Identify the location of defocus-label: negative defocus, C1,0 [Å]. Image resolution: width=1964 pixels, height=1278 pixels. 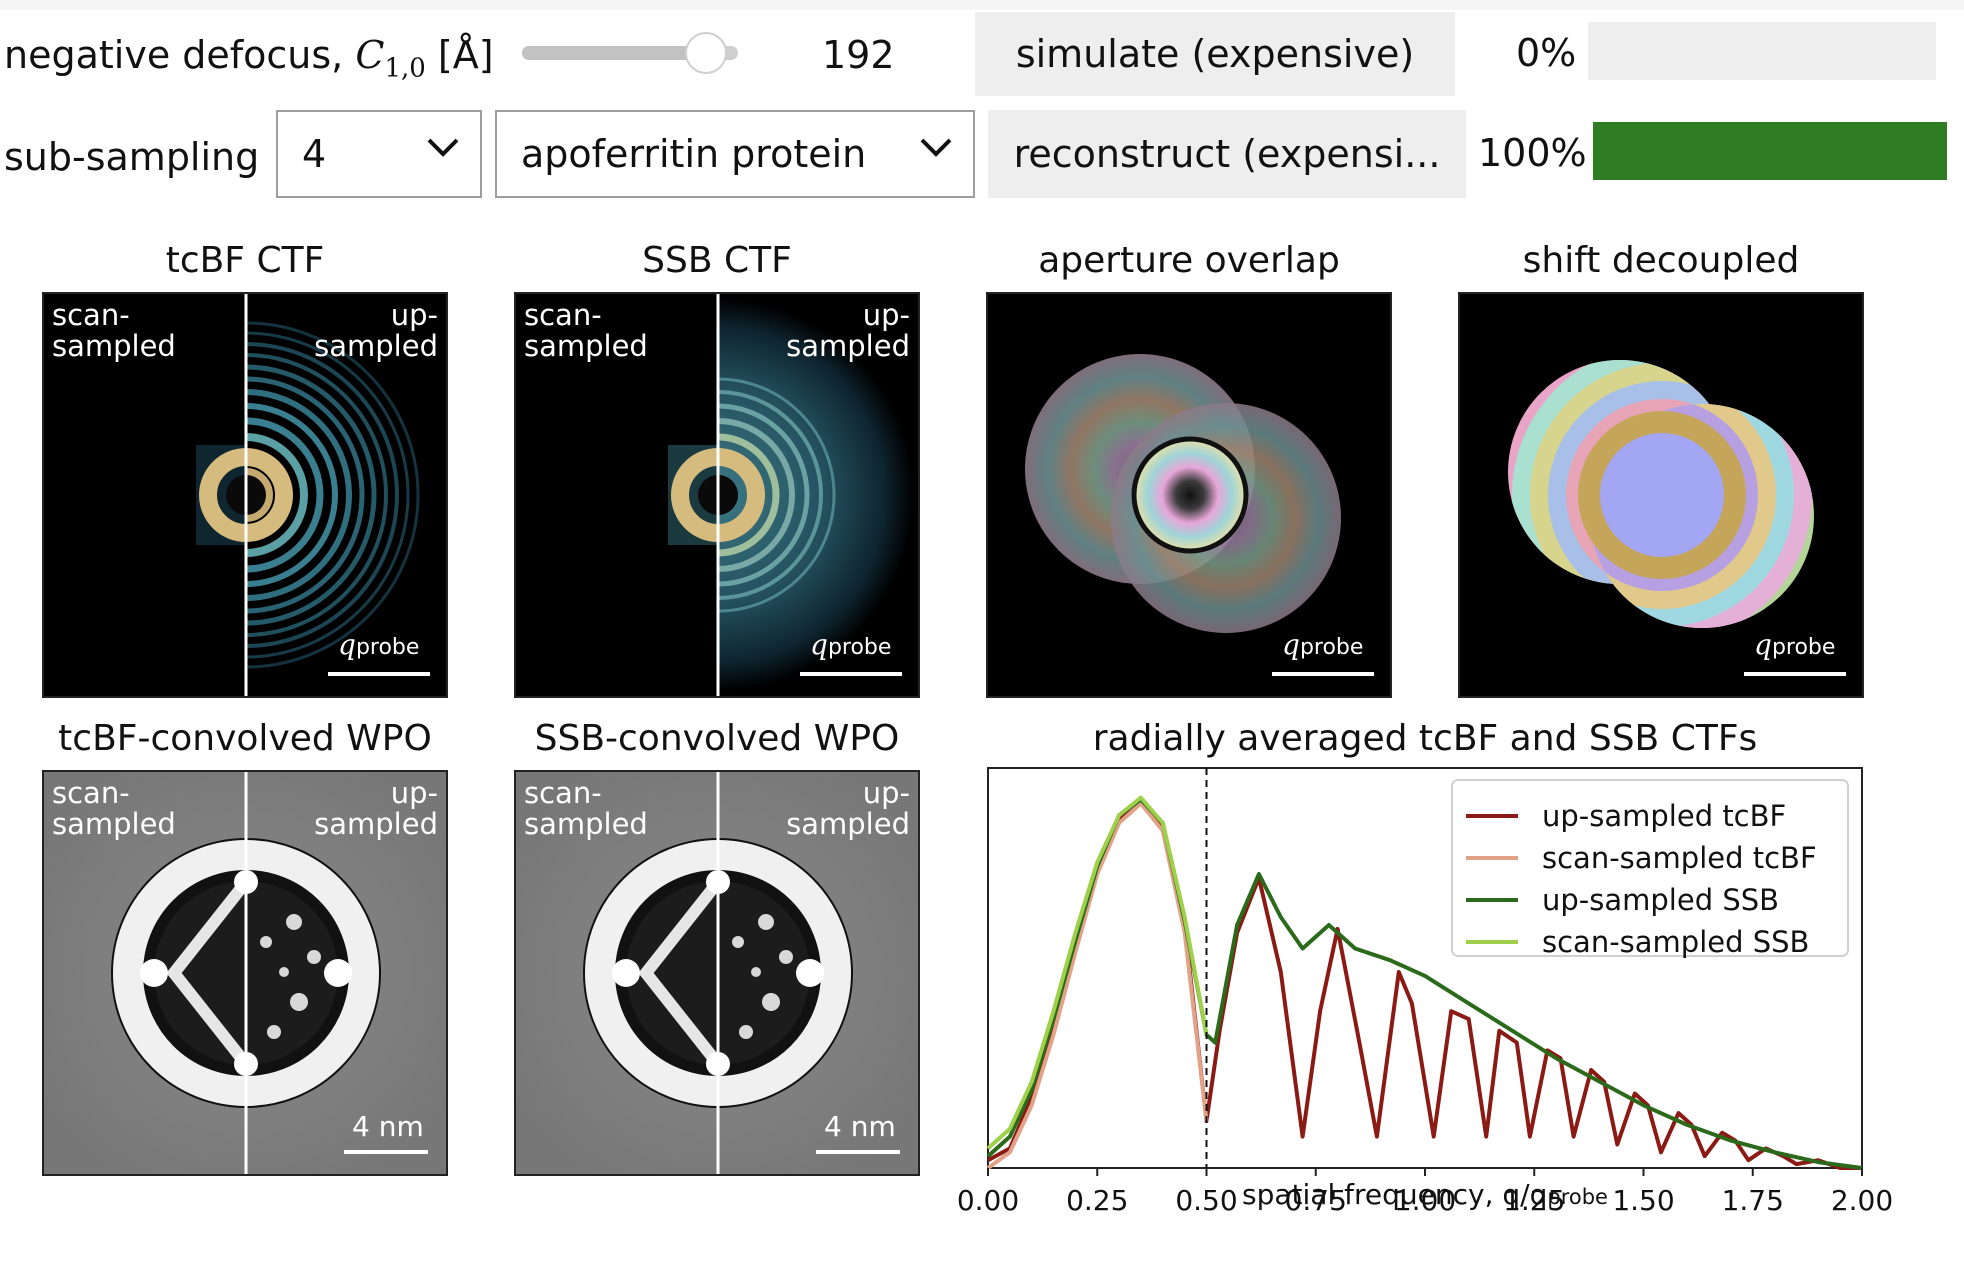
(249, 59).